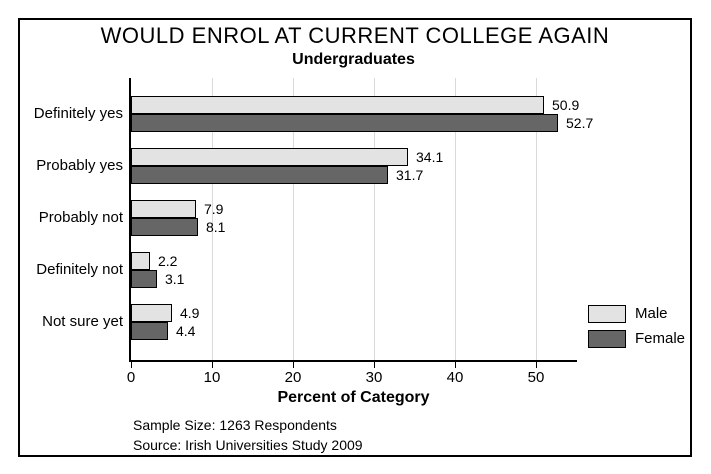  Describe the element at coordinates (190, 313) in the screenshot. I see `value-label: 4.9` at that location.